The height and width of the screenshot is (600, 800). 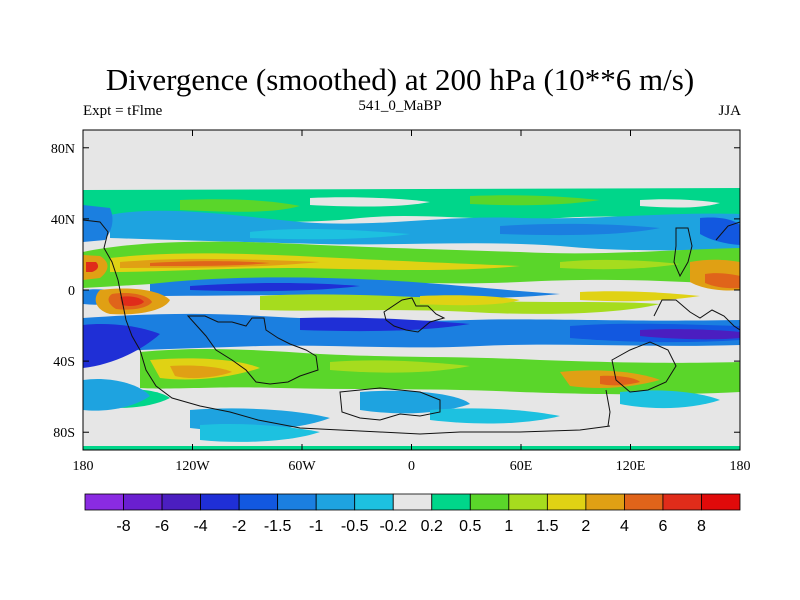 What do you see at coordinates (71, 291) in the screenshot?
I see `y-tick-label: 0` at bounding box center [71, 291].